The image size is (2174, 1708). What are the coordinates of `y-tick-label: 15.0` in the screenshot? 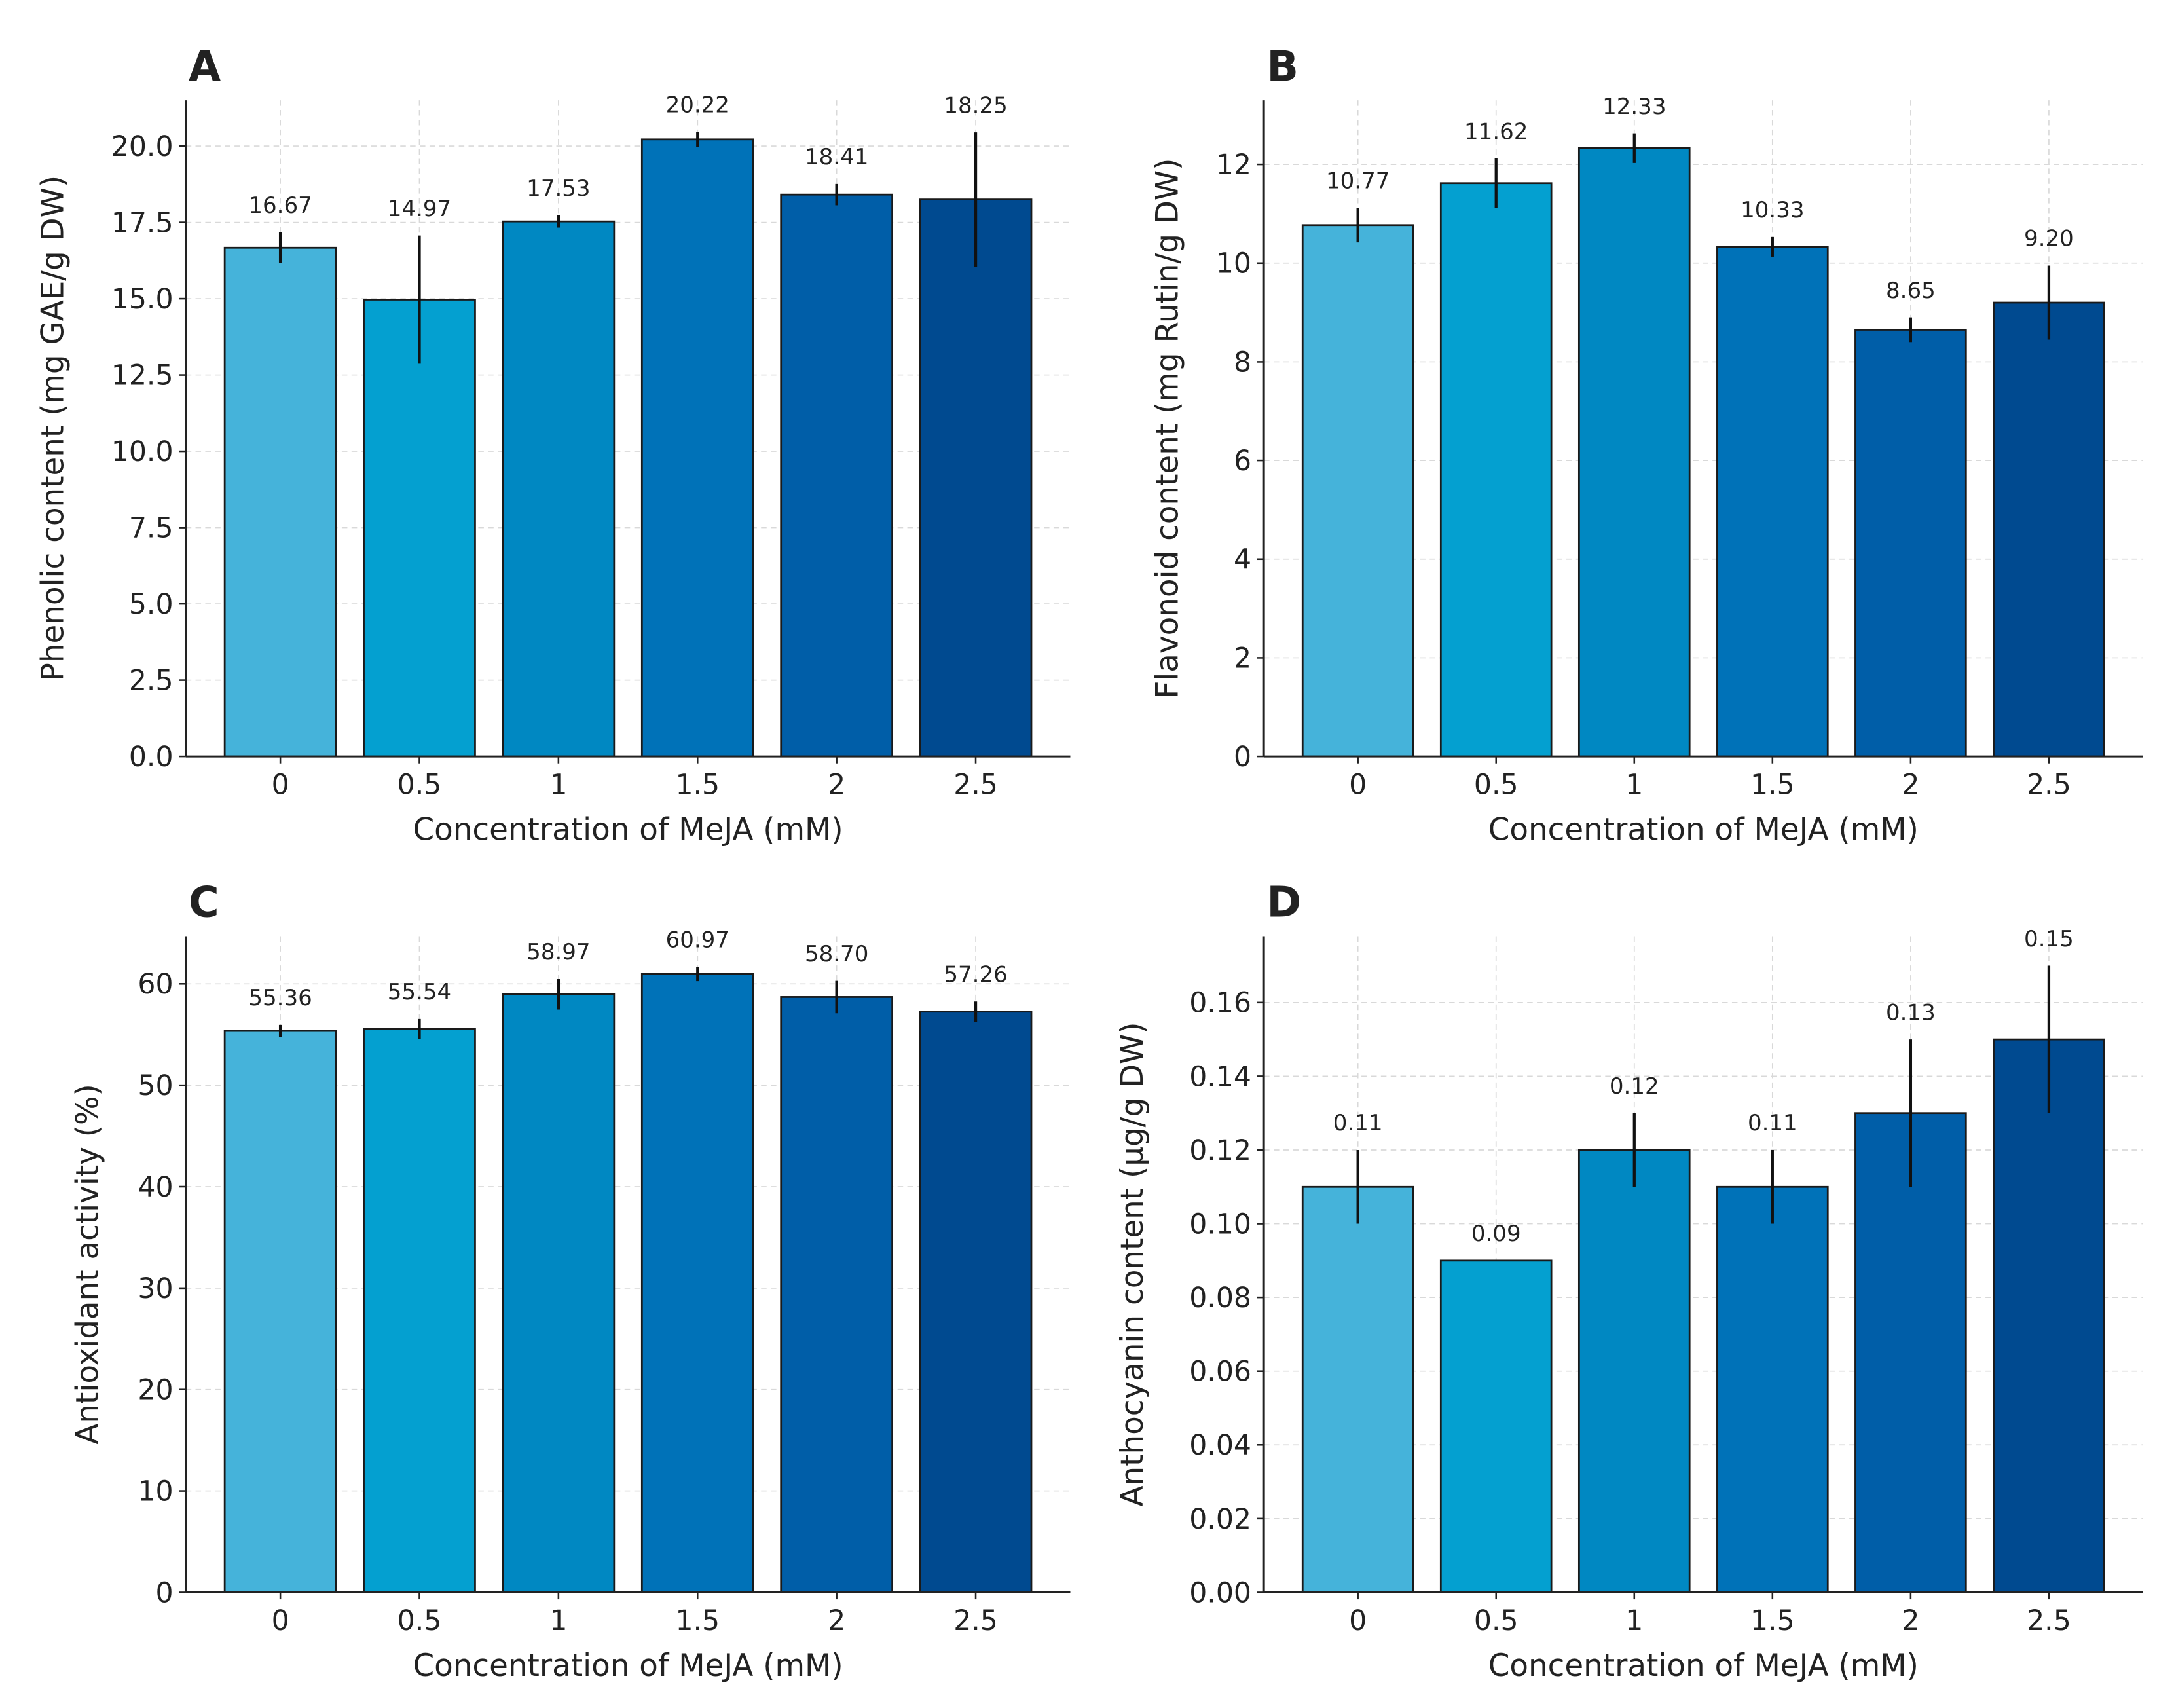 It's located at (142, 300).